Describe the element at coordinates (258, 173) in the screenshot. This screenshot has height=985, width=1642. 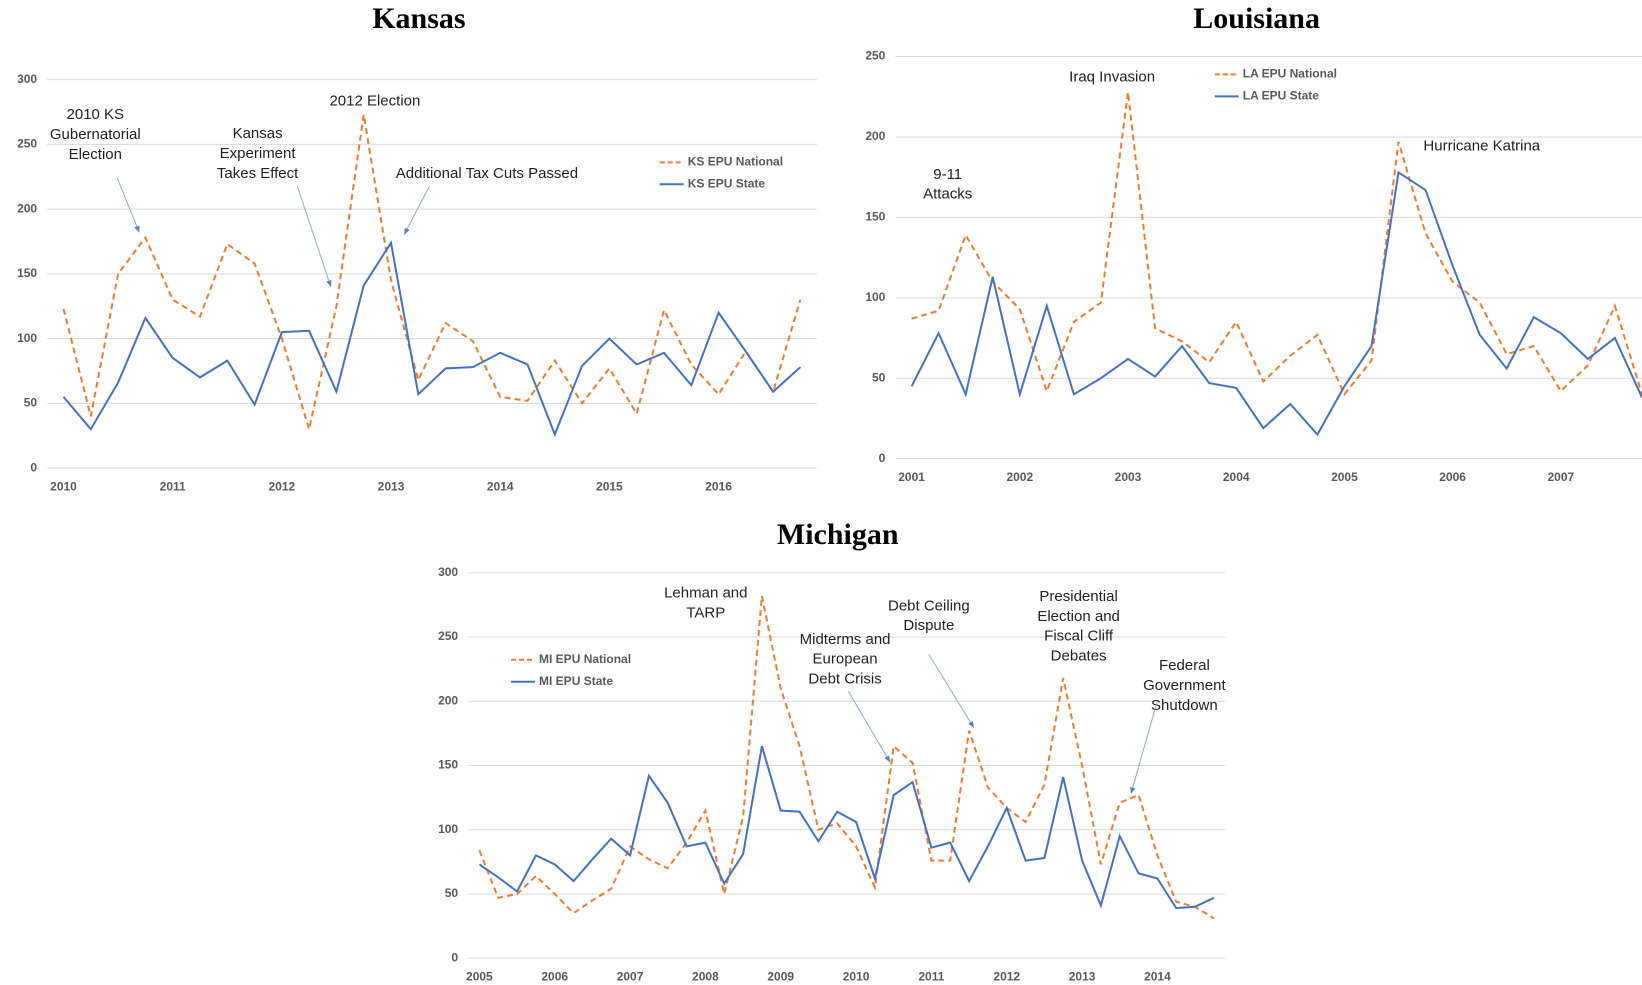
I see `annotation: Takes Effect` at that location.